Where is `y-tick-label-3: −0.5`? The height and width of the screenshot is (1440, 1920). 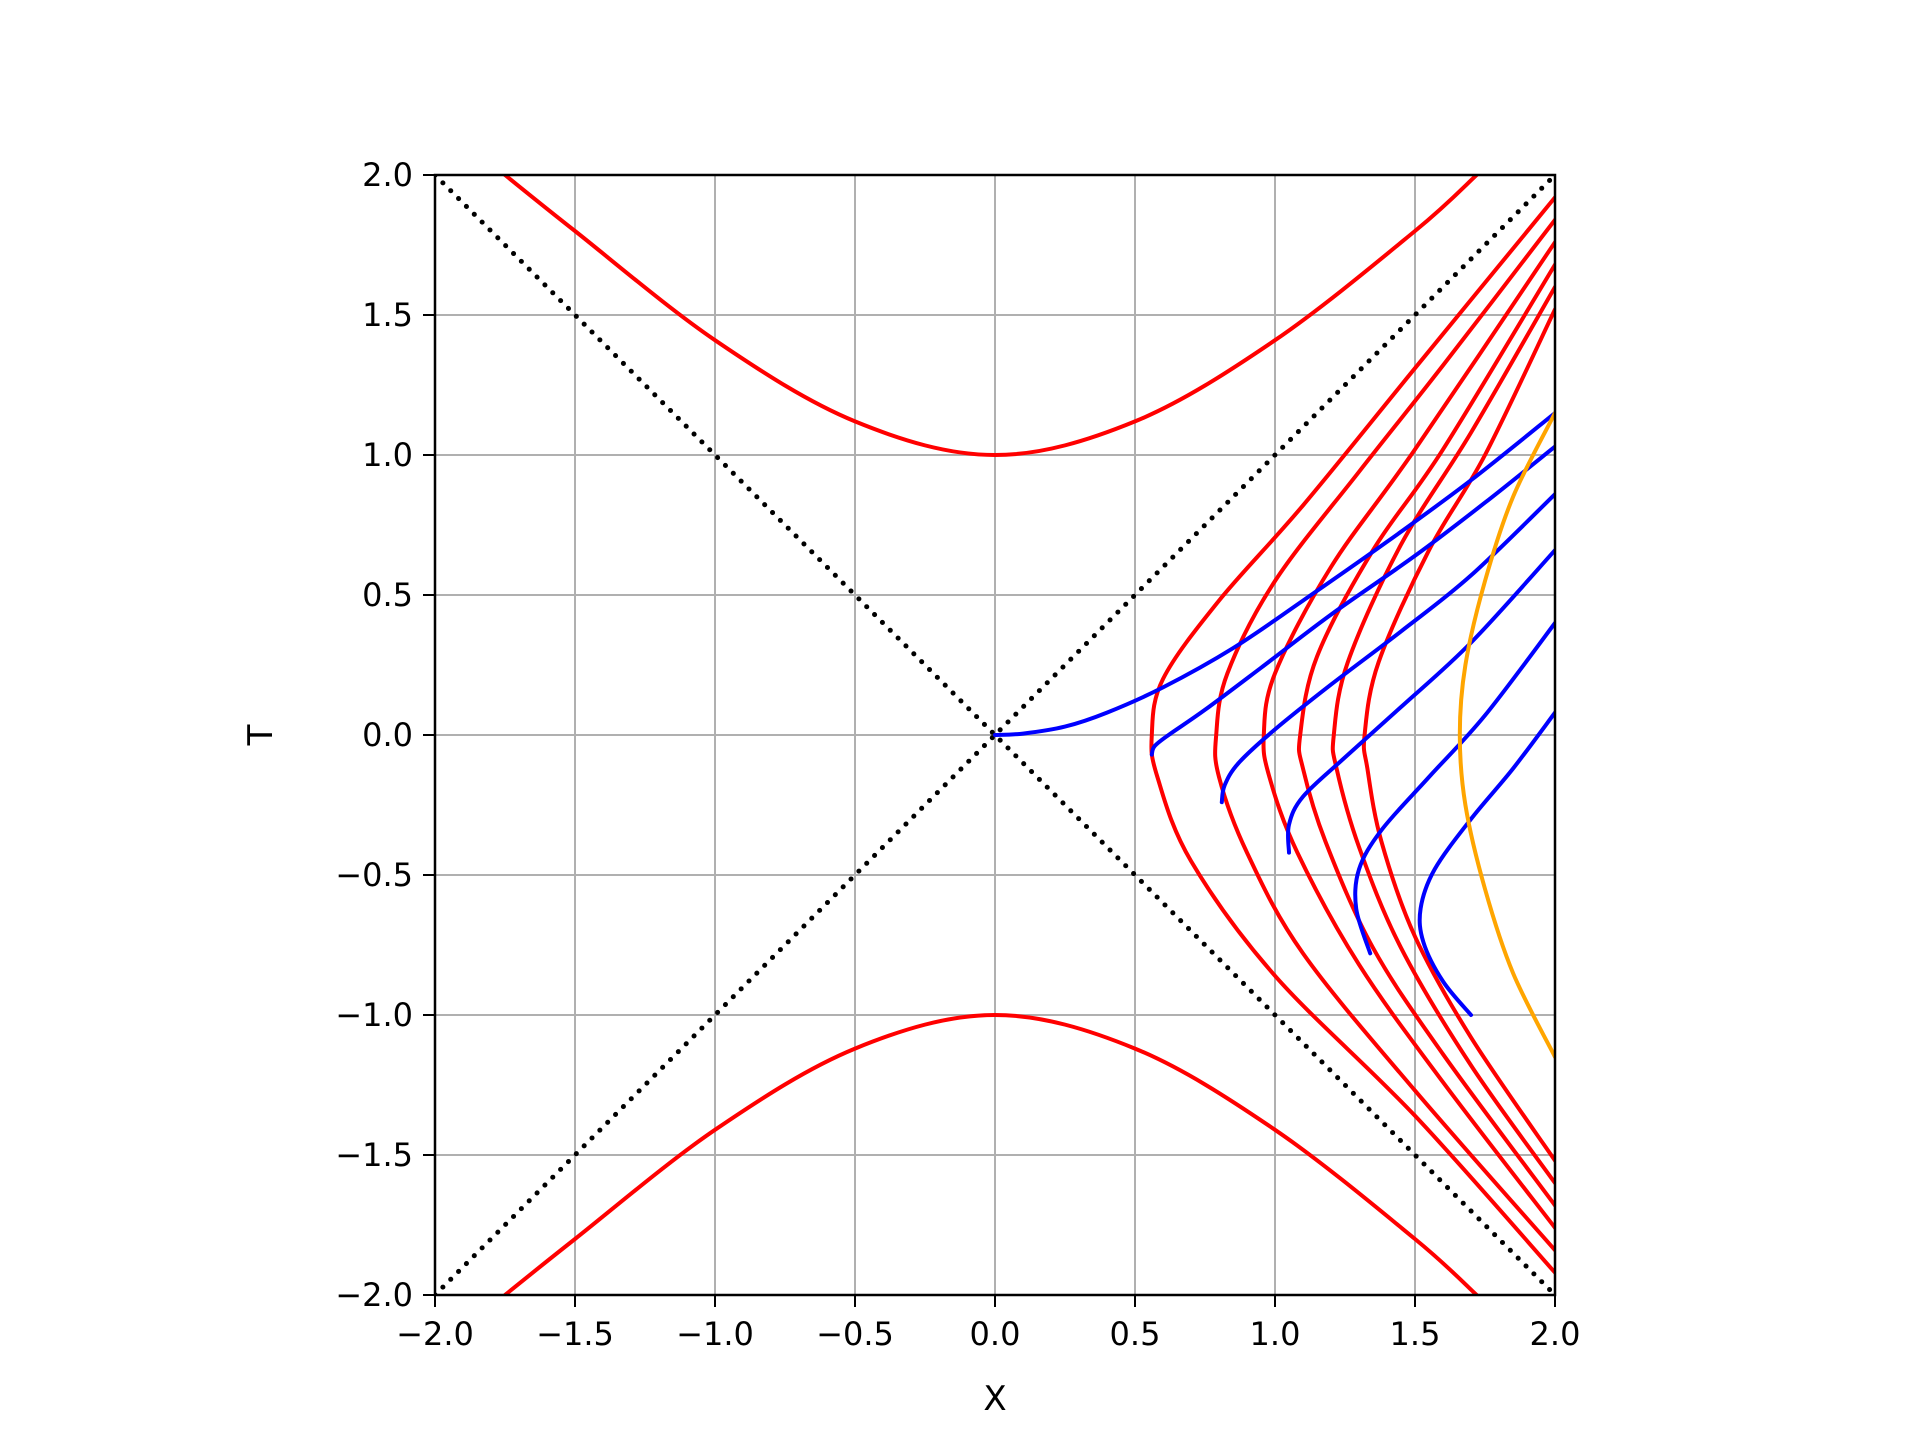
y-tick-label-3: −0.5 is located at coordinates (374, 875).